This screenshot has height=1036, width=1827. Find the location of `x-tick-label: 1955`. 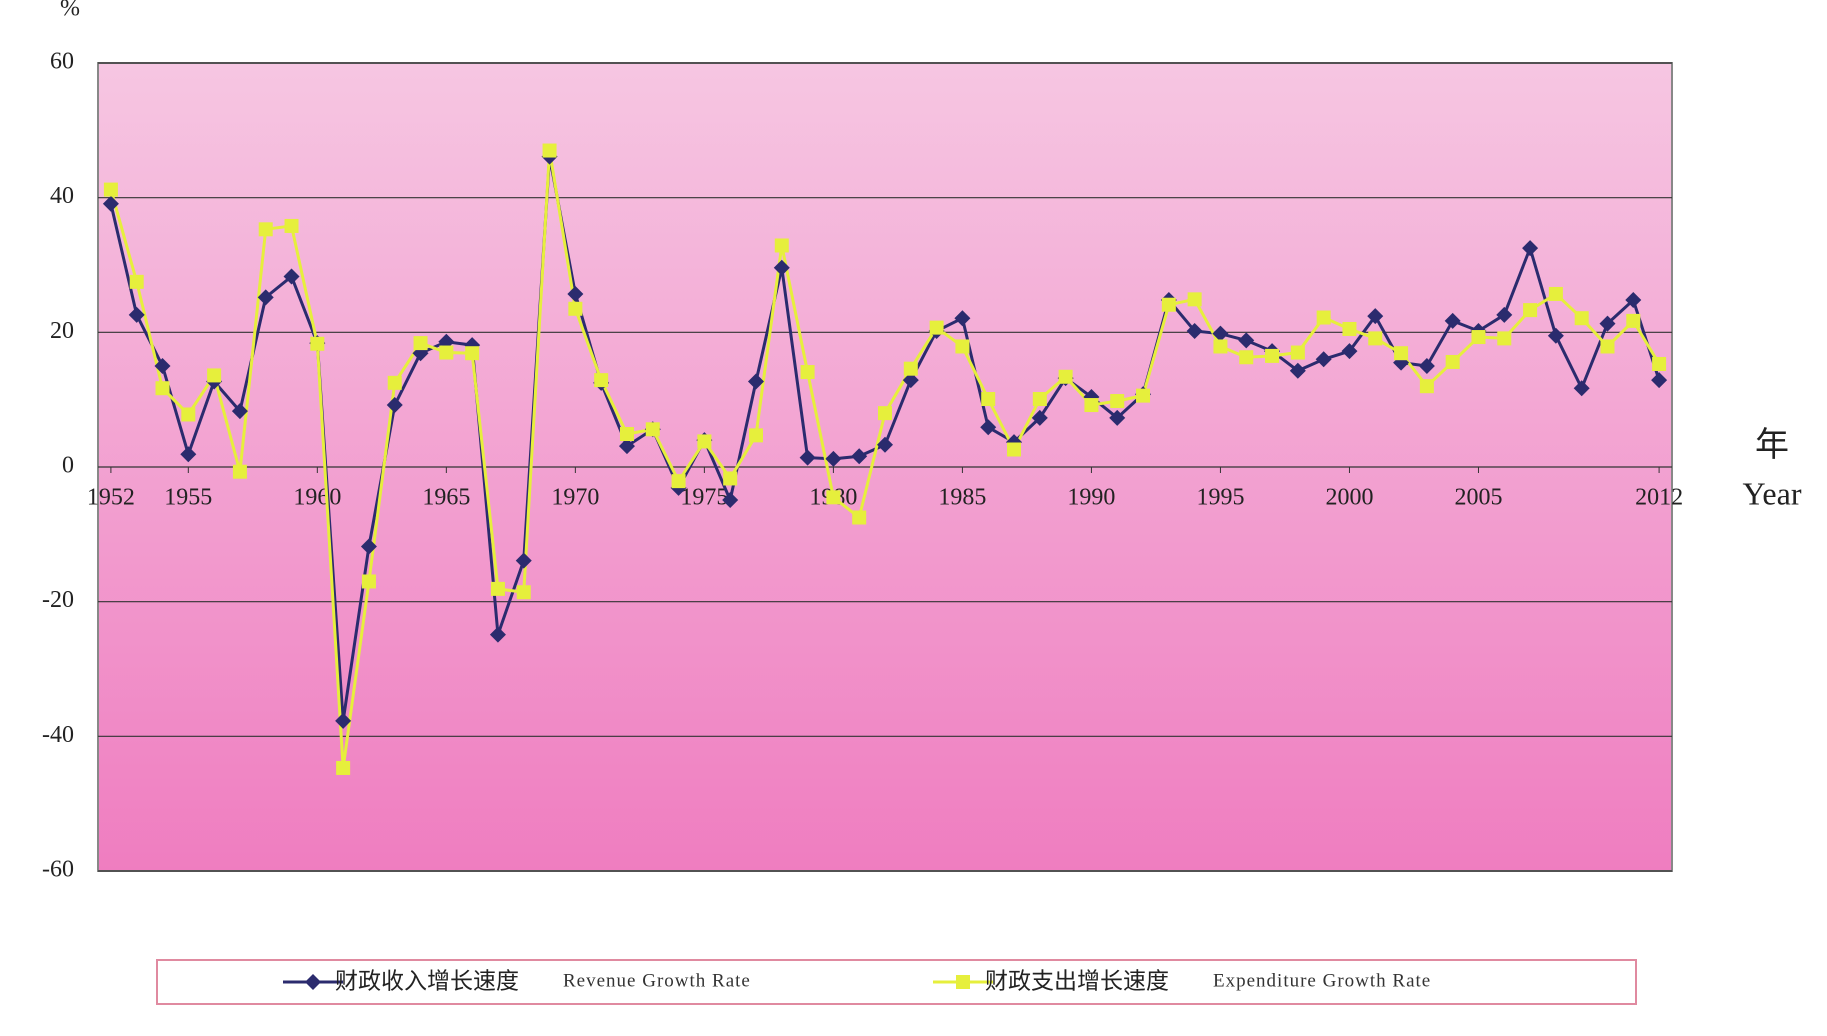

x-tick-label: 1955 is located at coordinates (188, 498).